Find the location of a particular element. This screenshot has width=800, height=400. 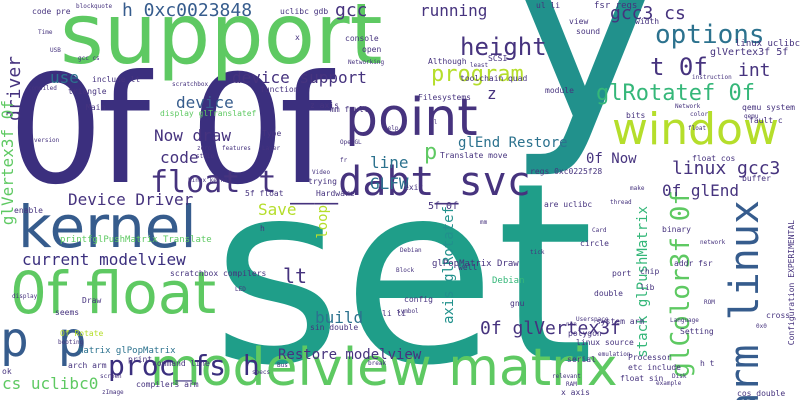

cloud-word-circle: circle is located at coordinates (594, 243).